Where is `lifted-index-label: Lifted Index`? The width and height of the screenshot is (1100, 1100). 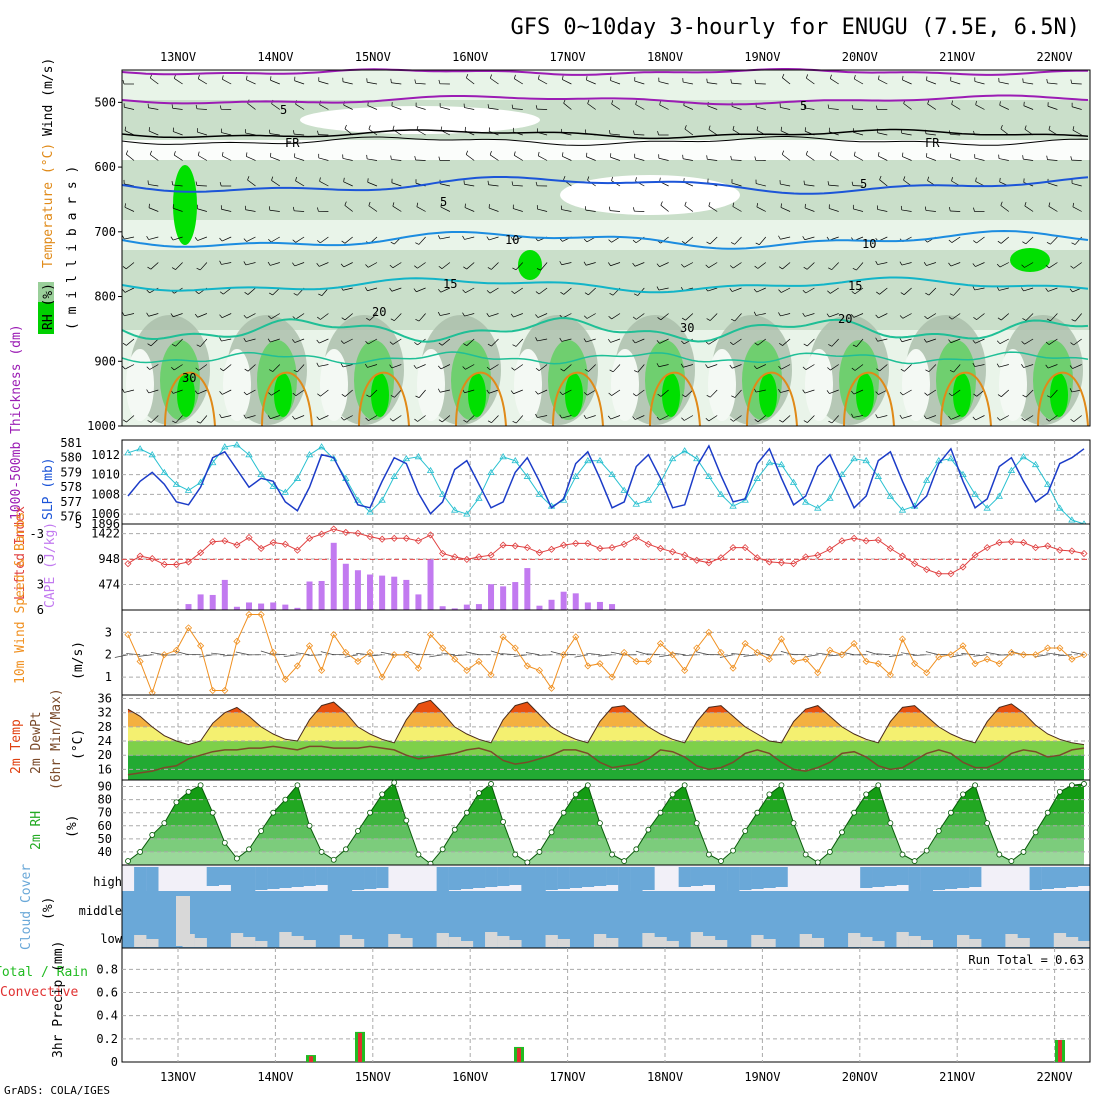 lifted-index-label: Lifted Index is located at coordinates (20, 553).